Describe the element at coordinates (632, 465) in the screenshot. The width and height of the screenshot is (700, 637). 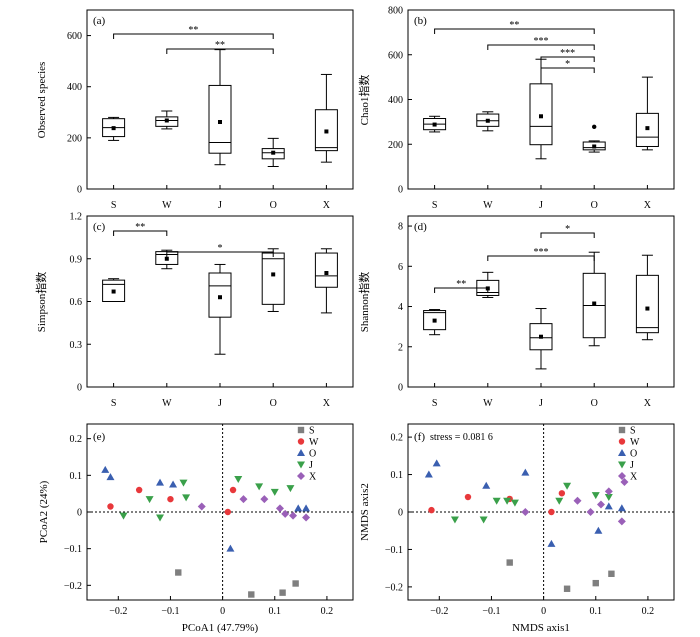
I see `legend-label: J` at that location.